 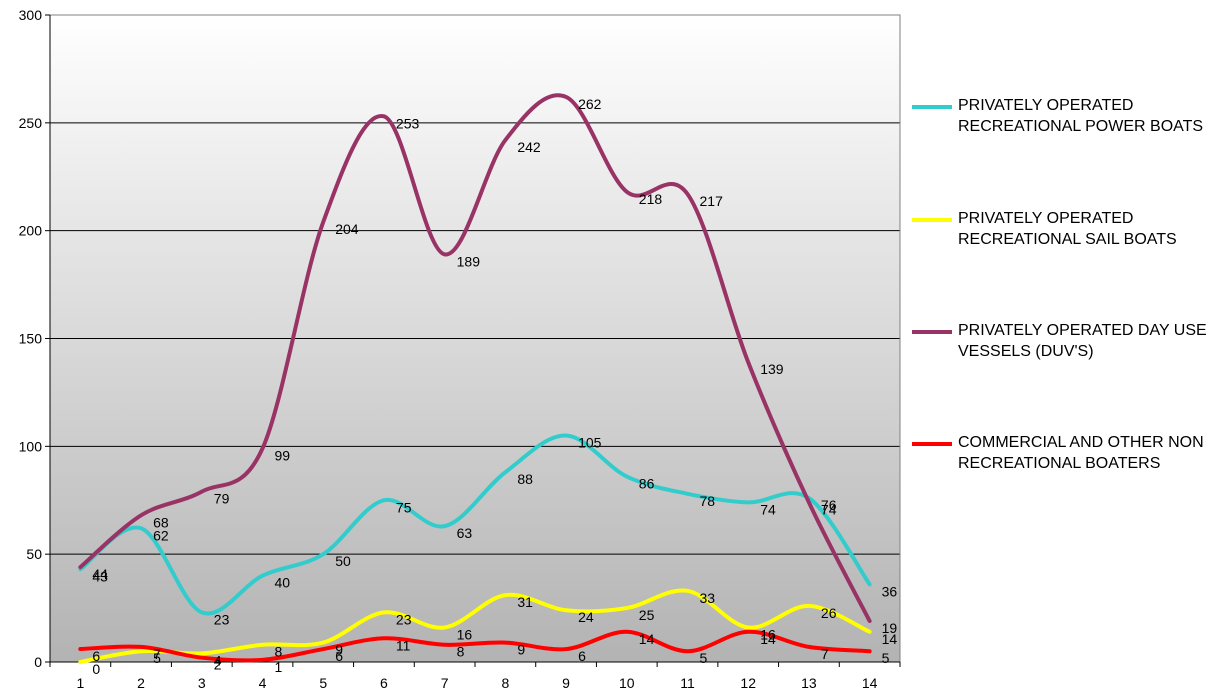 I want to click on data-label-privately-operated-recreational-power-boats-1: 43, so click(x=100, y=576).